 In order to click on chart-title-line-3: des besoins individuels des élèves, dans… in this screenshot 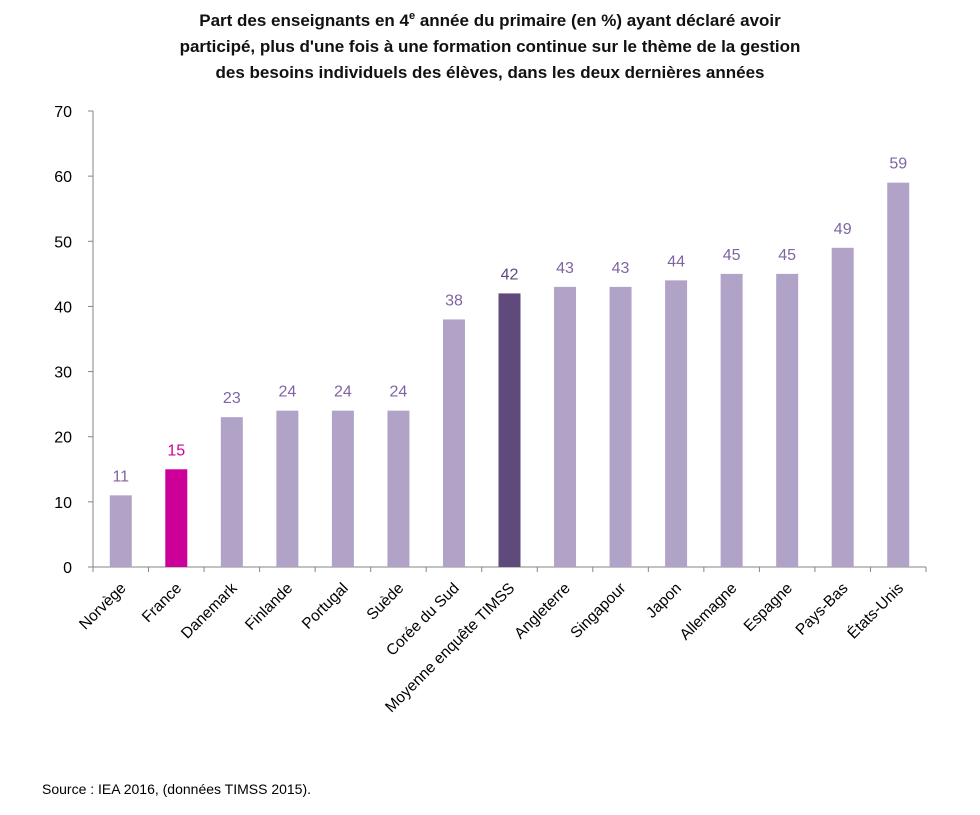, I will do `click(490, 72)`.